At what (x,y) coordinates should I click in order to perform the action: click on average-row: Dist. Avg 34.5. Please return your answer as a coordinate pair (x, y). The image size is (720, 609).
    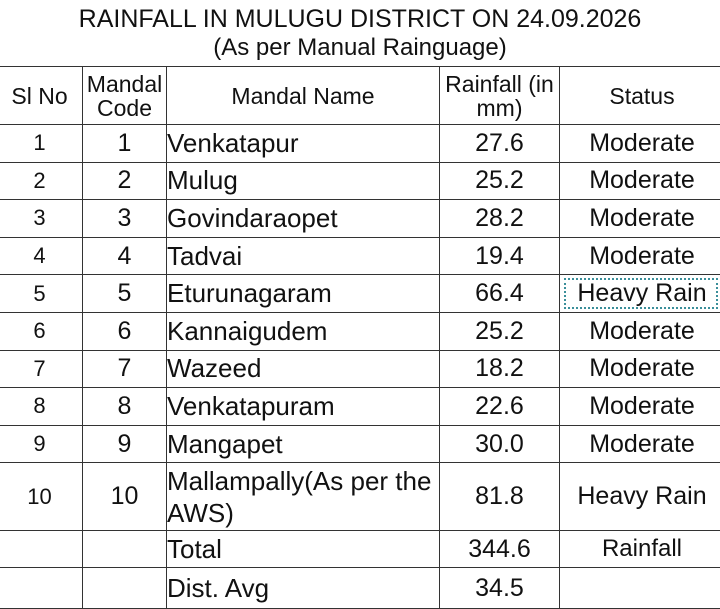
    Looking at the image, I should click on (360, 588).